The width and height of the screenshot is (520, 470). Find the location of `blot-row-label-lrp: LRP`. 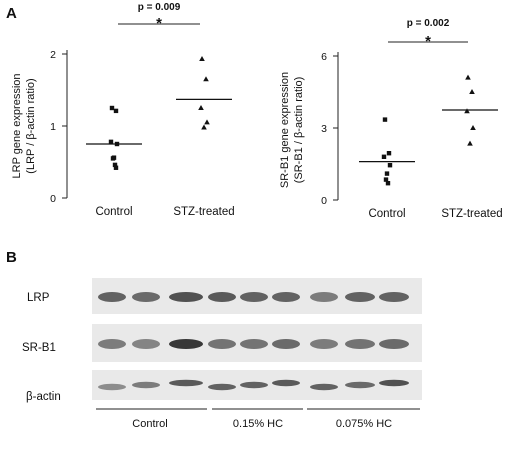

blot-row-label-lrp: LRP is located at coordinates (38, 298).